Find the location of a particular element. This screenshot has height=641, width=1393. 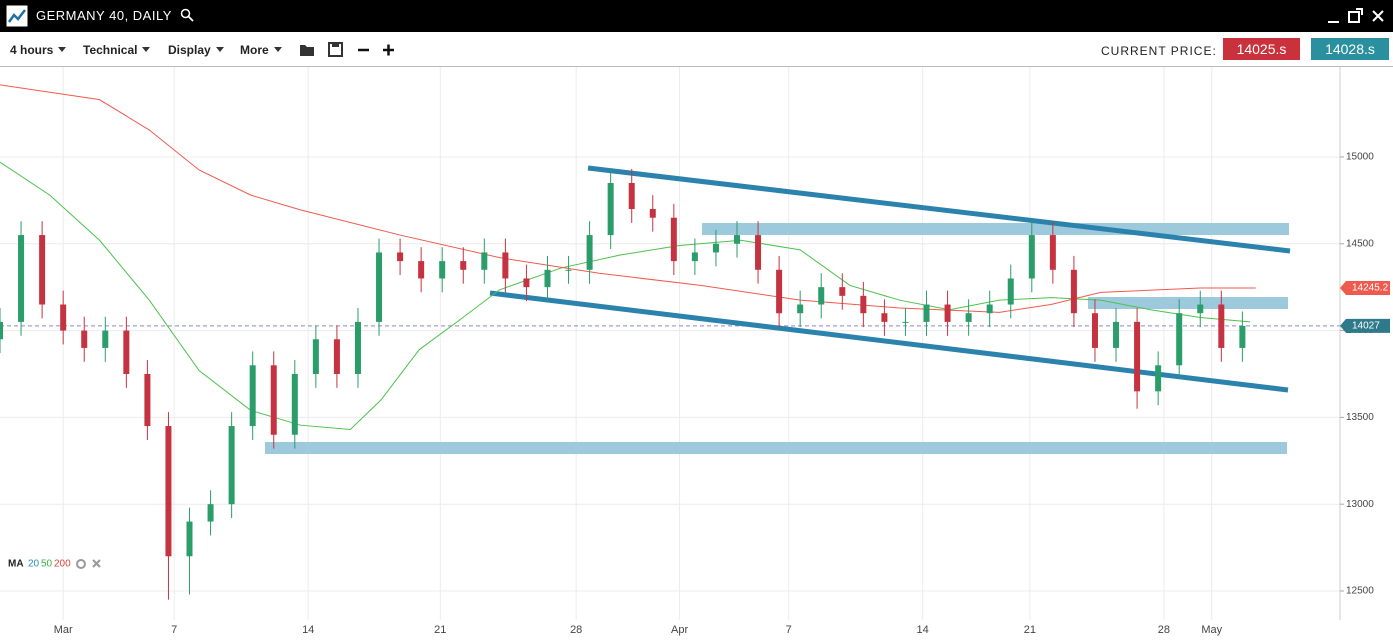

technical-menu: Technical is located at coordinates (116, 50).